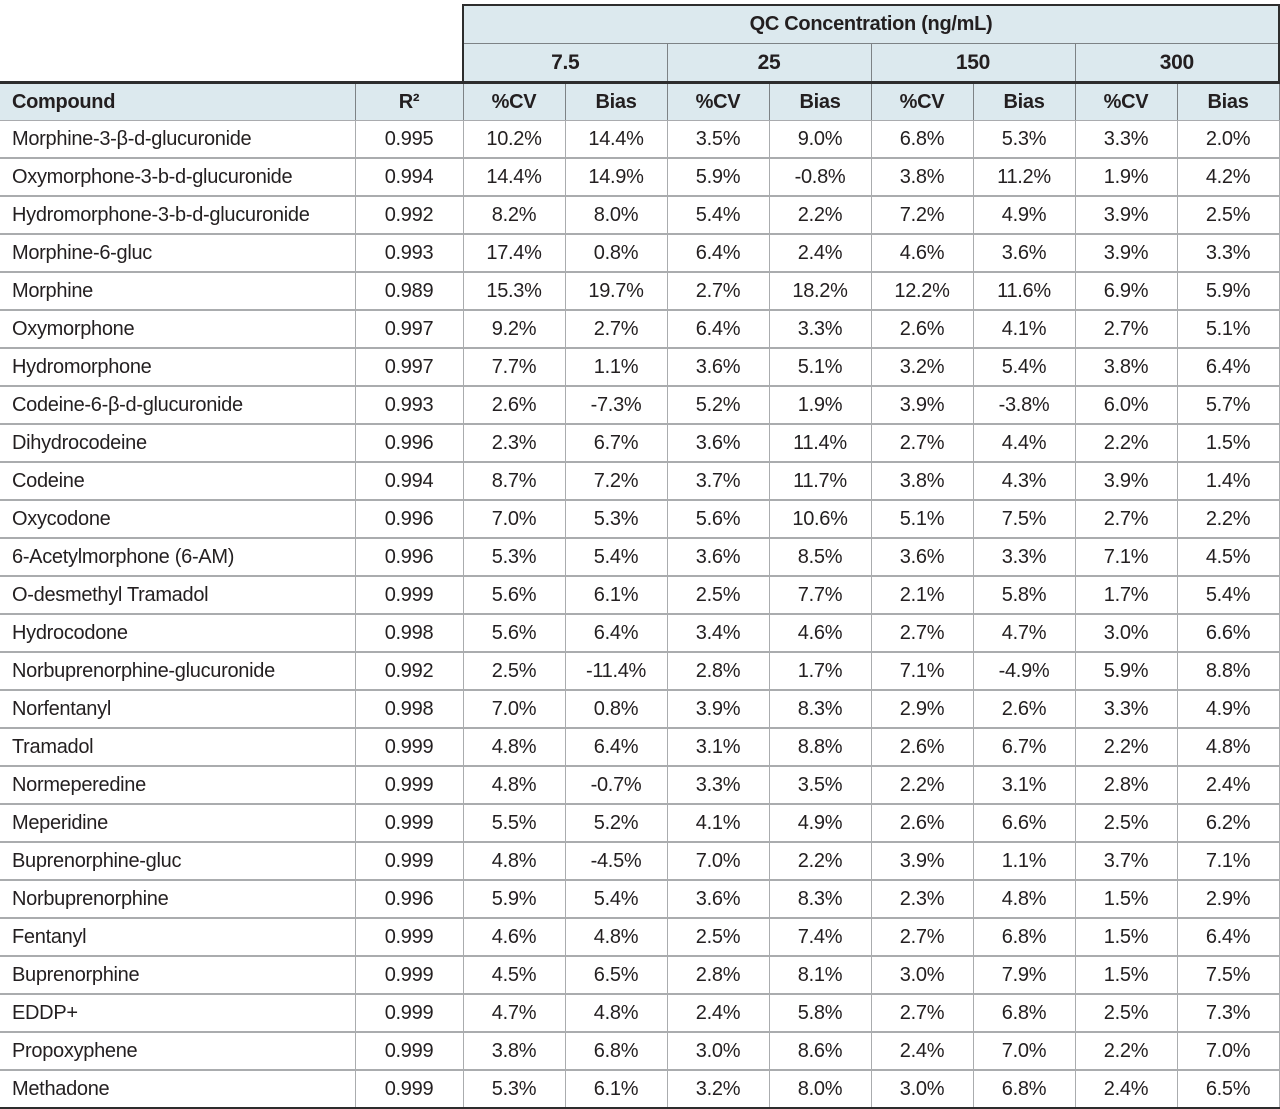 The height and width of the screenshot is (1109, 1280). I want to click on value-cell: 14.9%, so click(616, 177).